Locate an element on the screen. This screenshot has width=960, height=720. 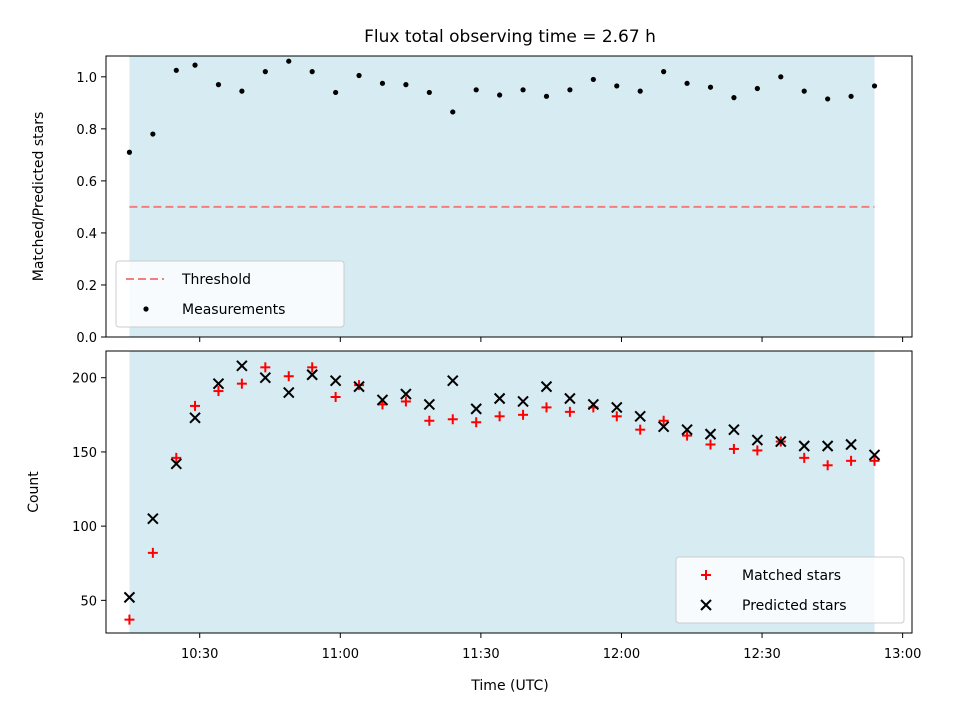
x-tick-label: 12:30 is located at coordinates (761, 654).